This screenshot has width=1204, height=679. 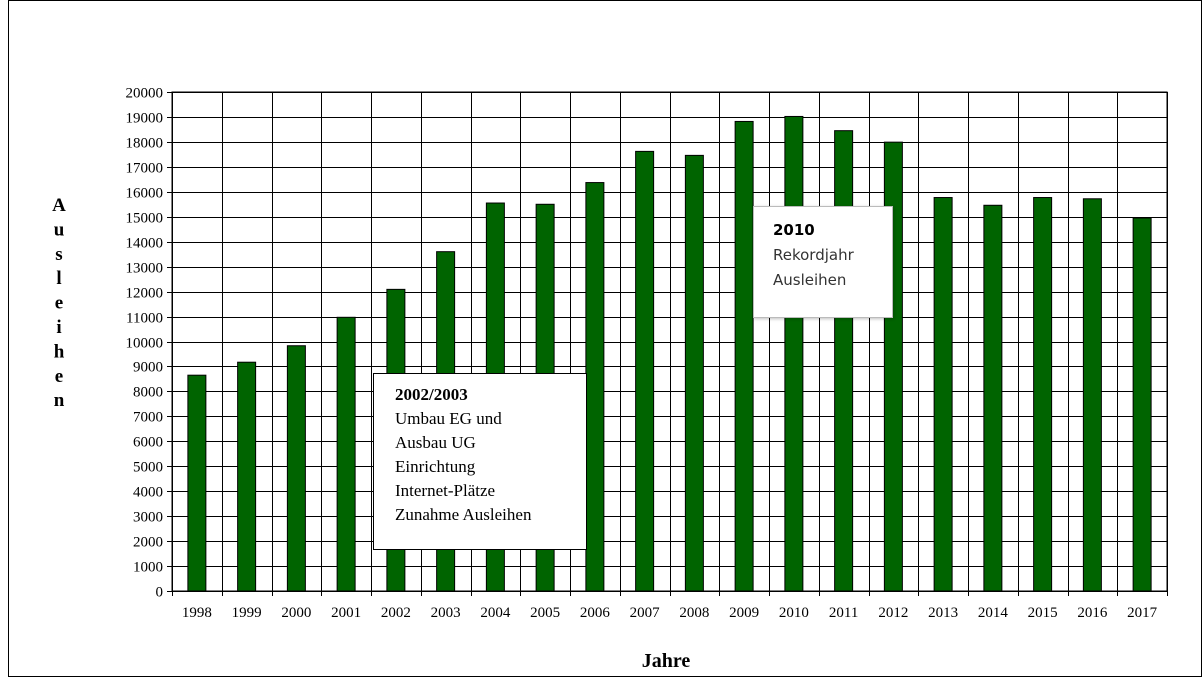 I want to click on annotation-title: 2010, so click(x=794, y=230).